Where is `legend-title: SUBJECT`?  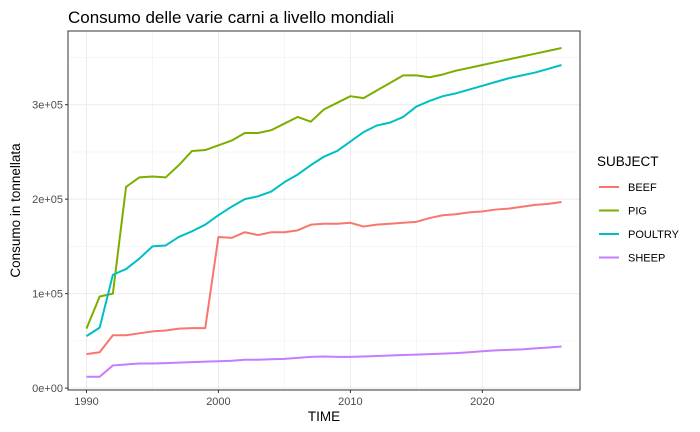 legend-title: SUBJECT is located at coordinates (628, 161).